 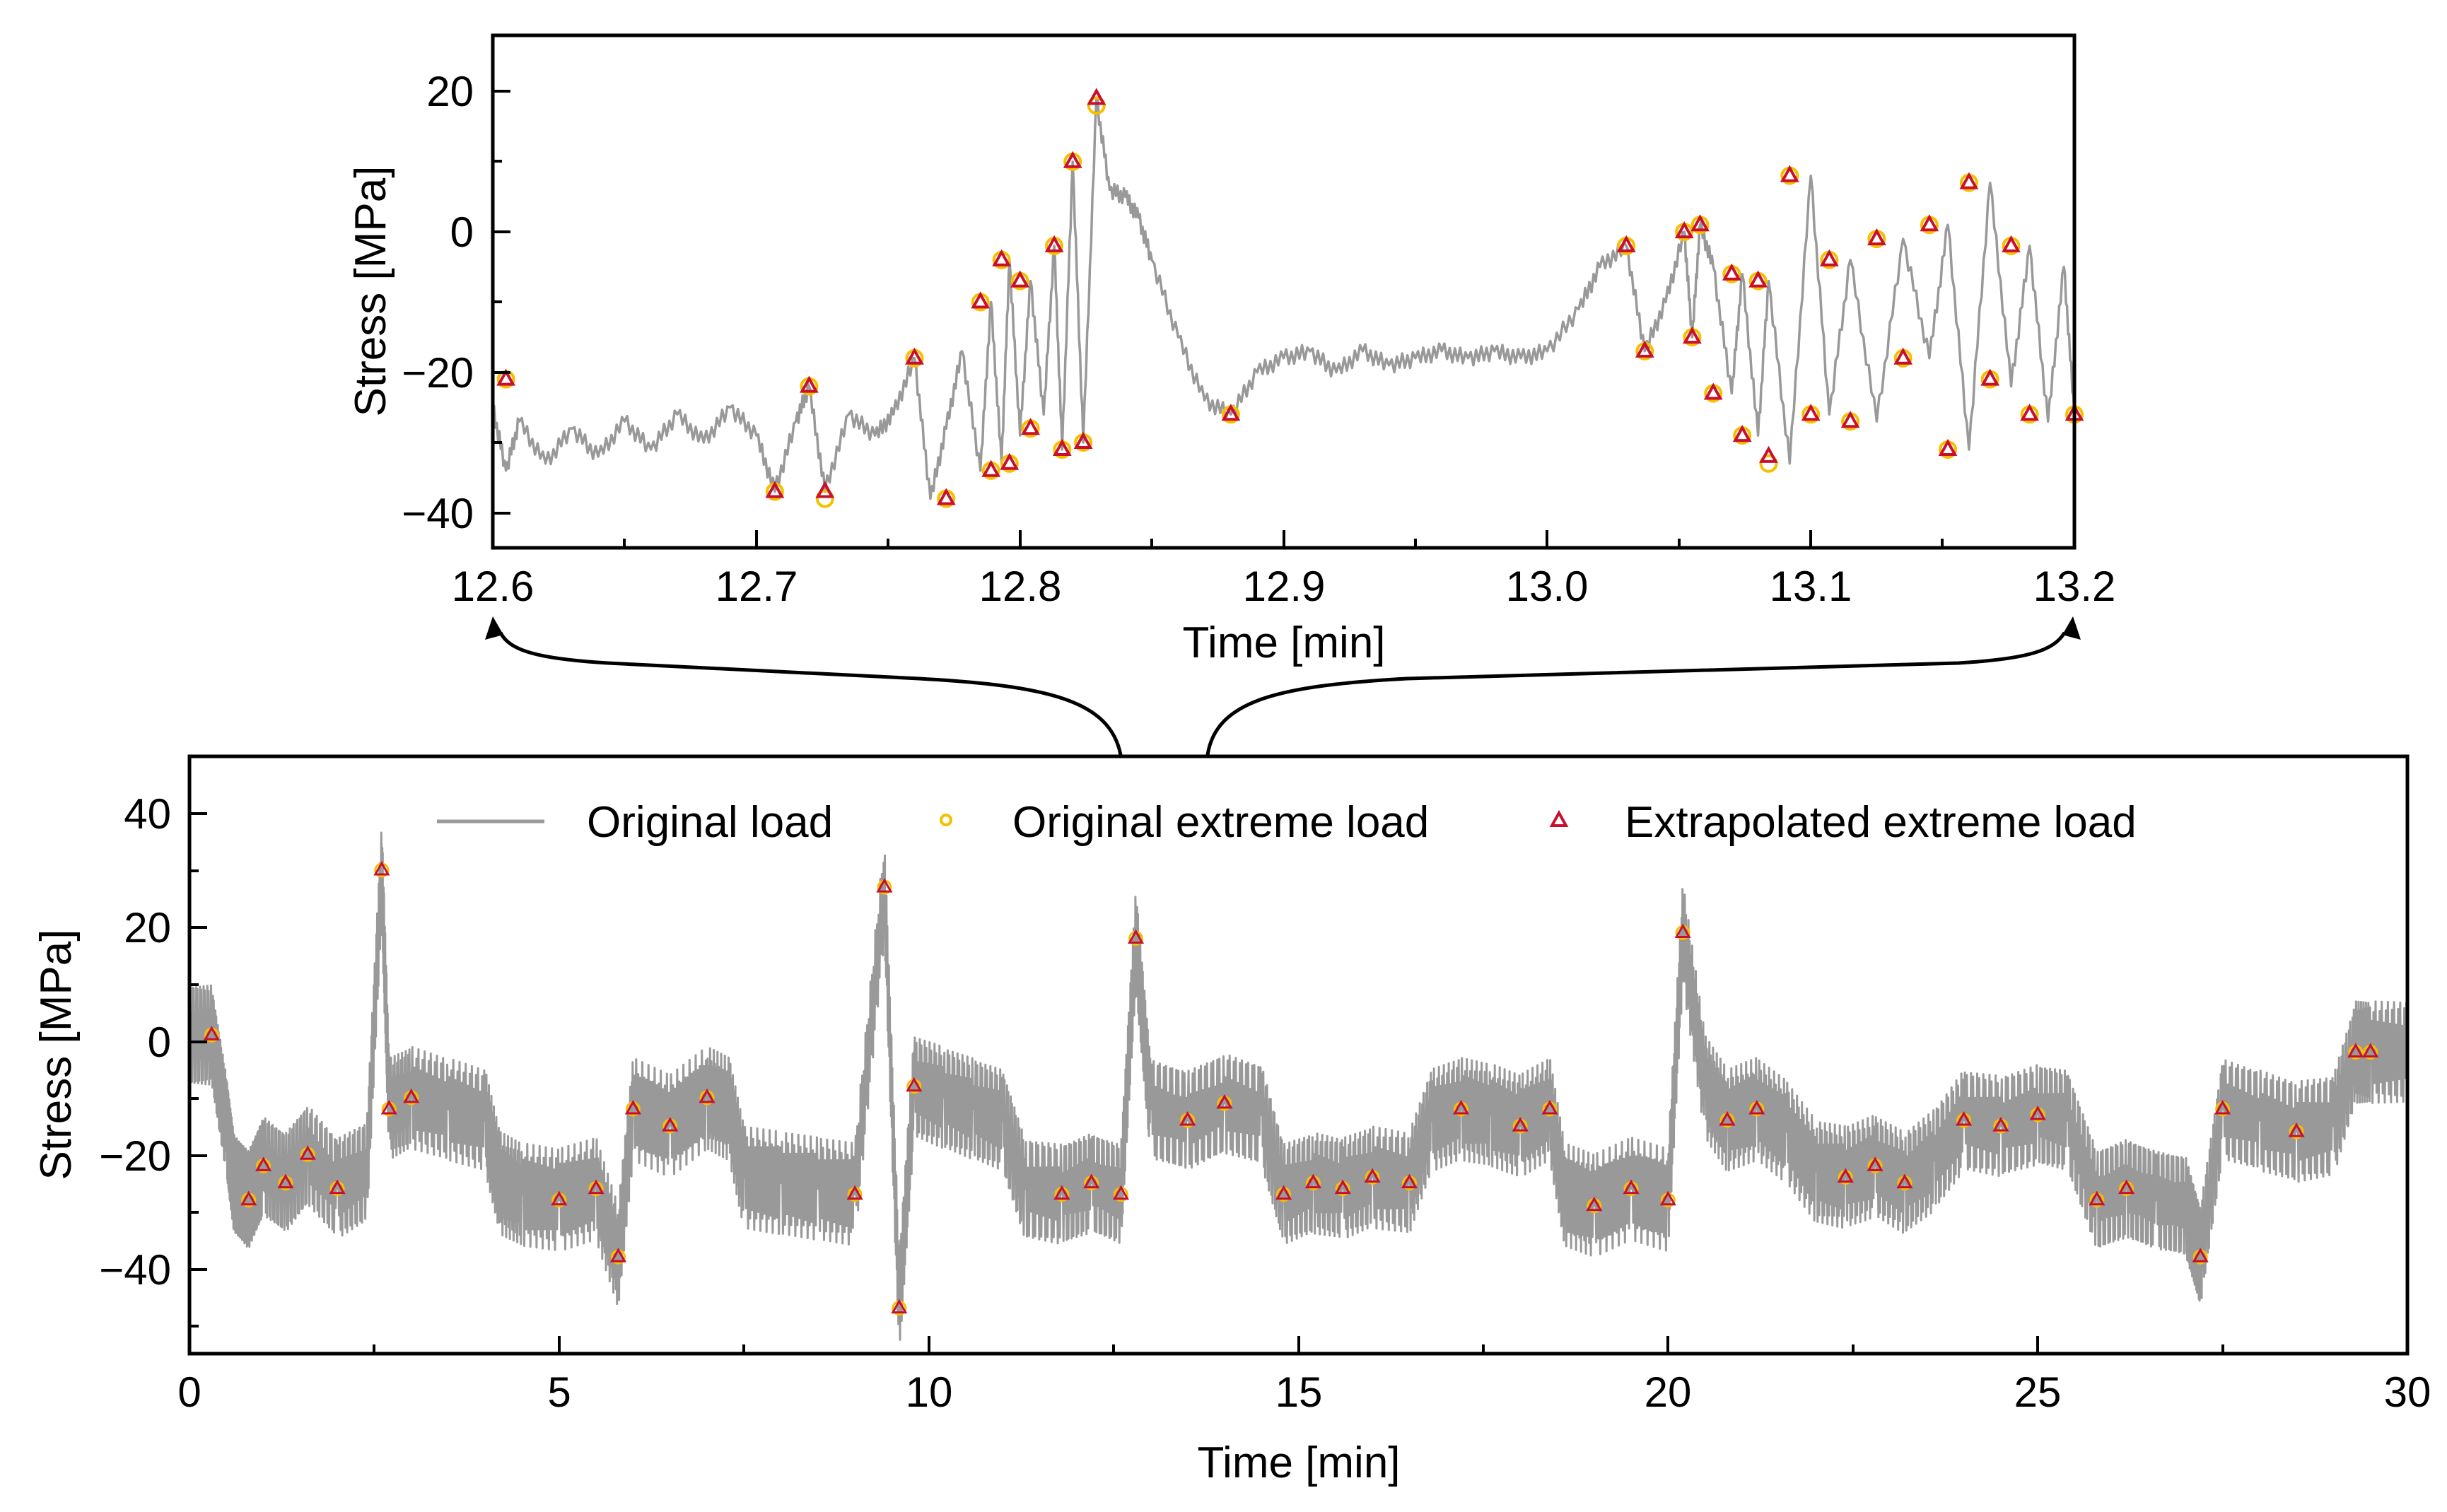 I want to click on overview-ytick-label: 0, so click(x=159, y=1042).